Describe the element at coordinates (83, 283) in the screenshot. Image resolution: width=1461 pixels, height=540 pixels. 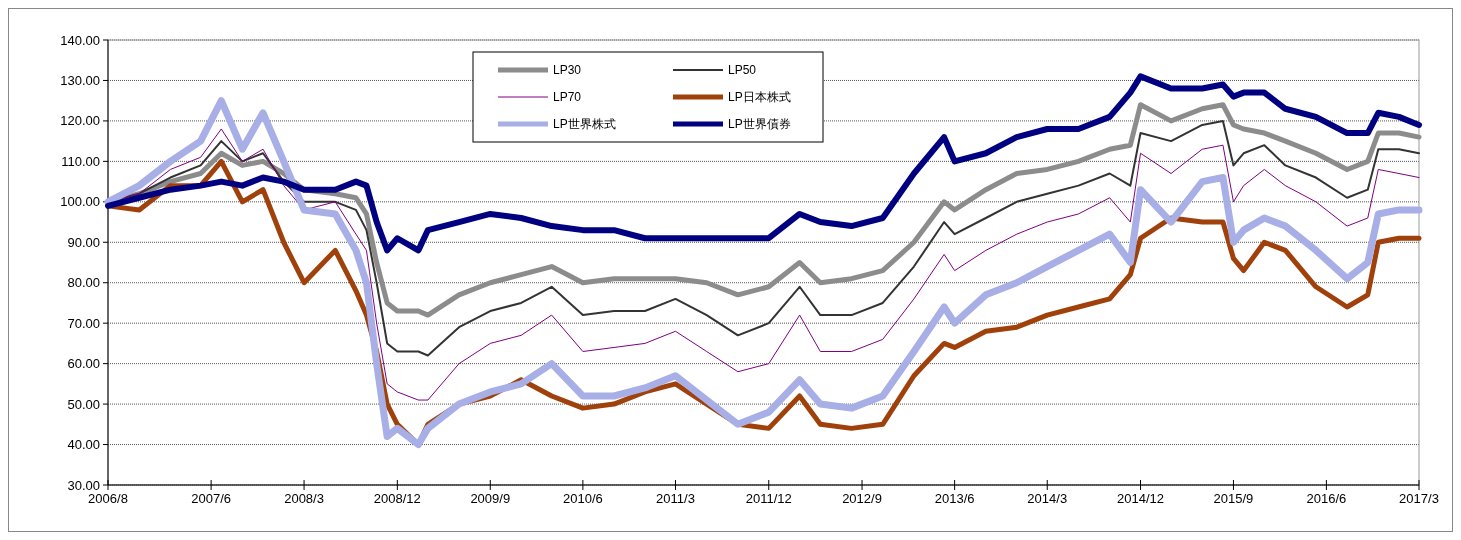
I see `y-tick-label: 80.00` at that location.